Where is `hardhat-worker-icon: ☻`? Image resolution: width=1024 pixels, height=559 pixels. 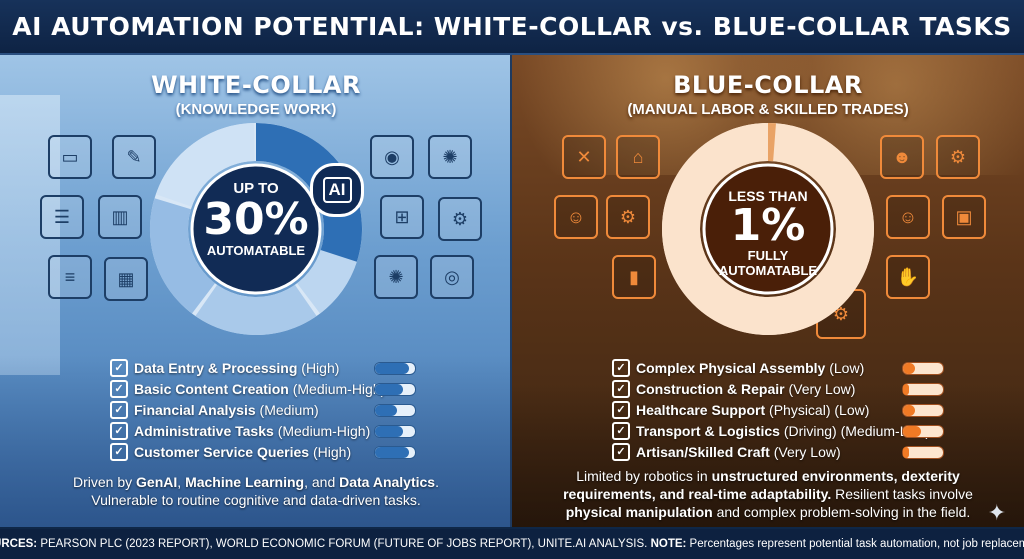
hardhat-worker-icon: ☻ is located at coordinates (902, 157).